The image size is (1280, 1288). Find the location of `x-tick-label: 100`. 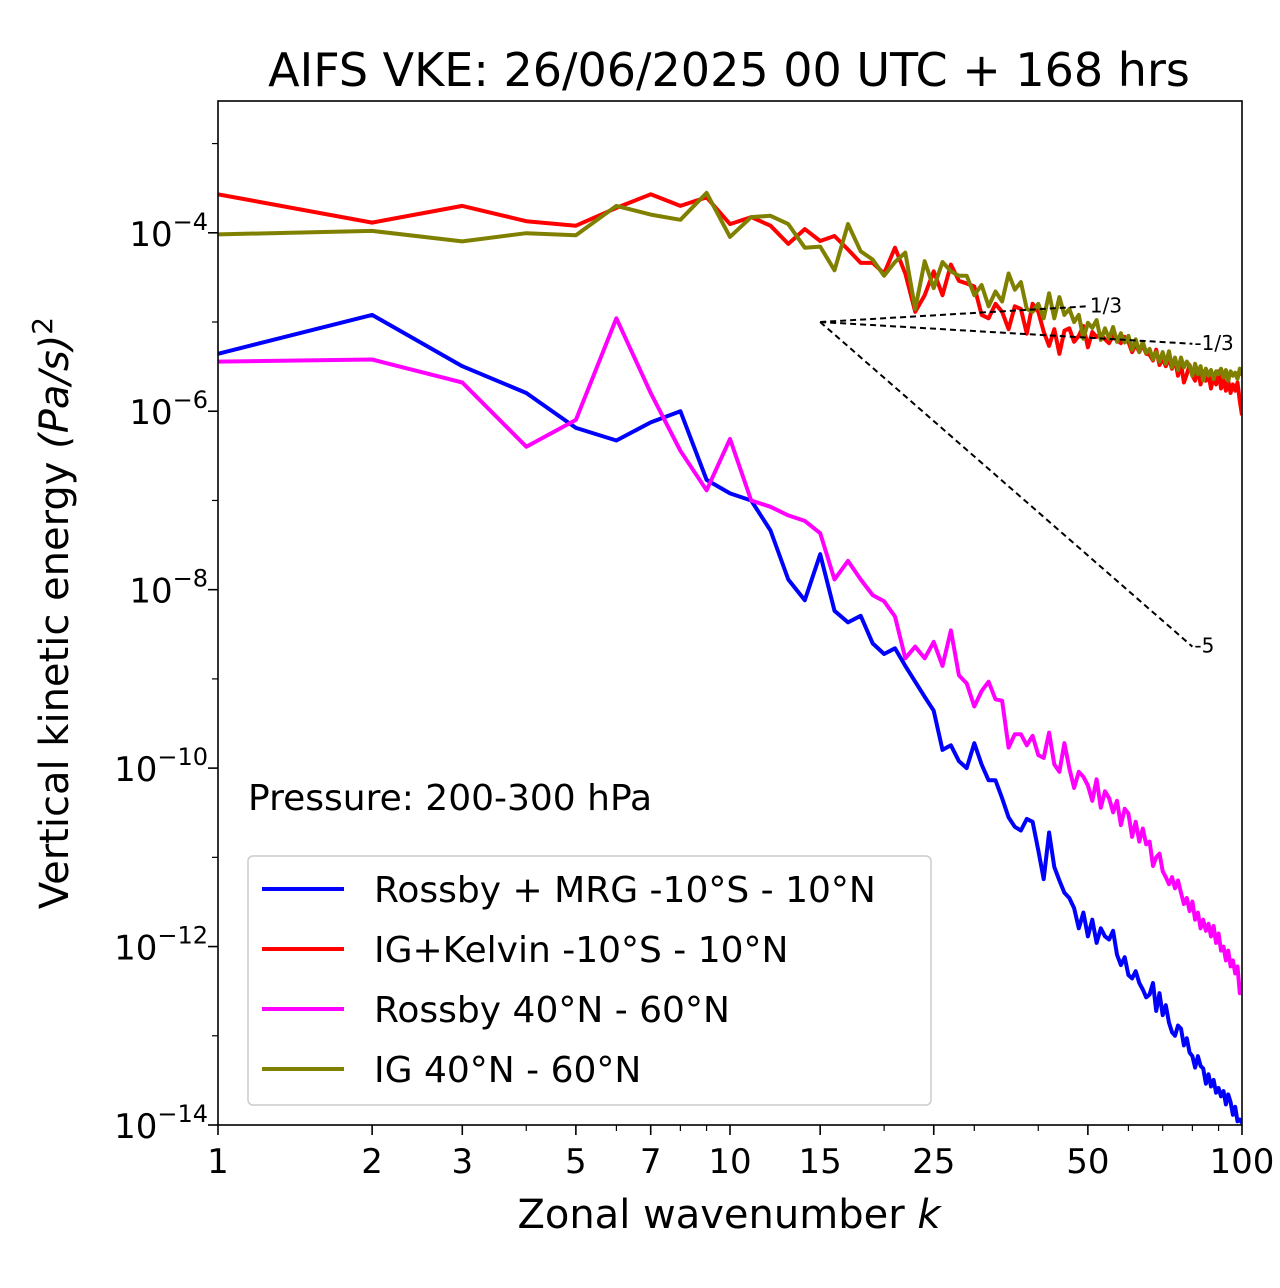

x-tick-label: 100 is located at coordinates (1242, 1162).